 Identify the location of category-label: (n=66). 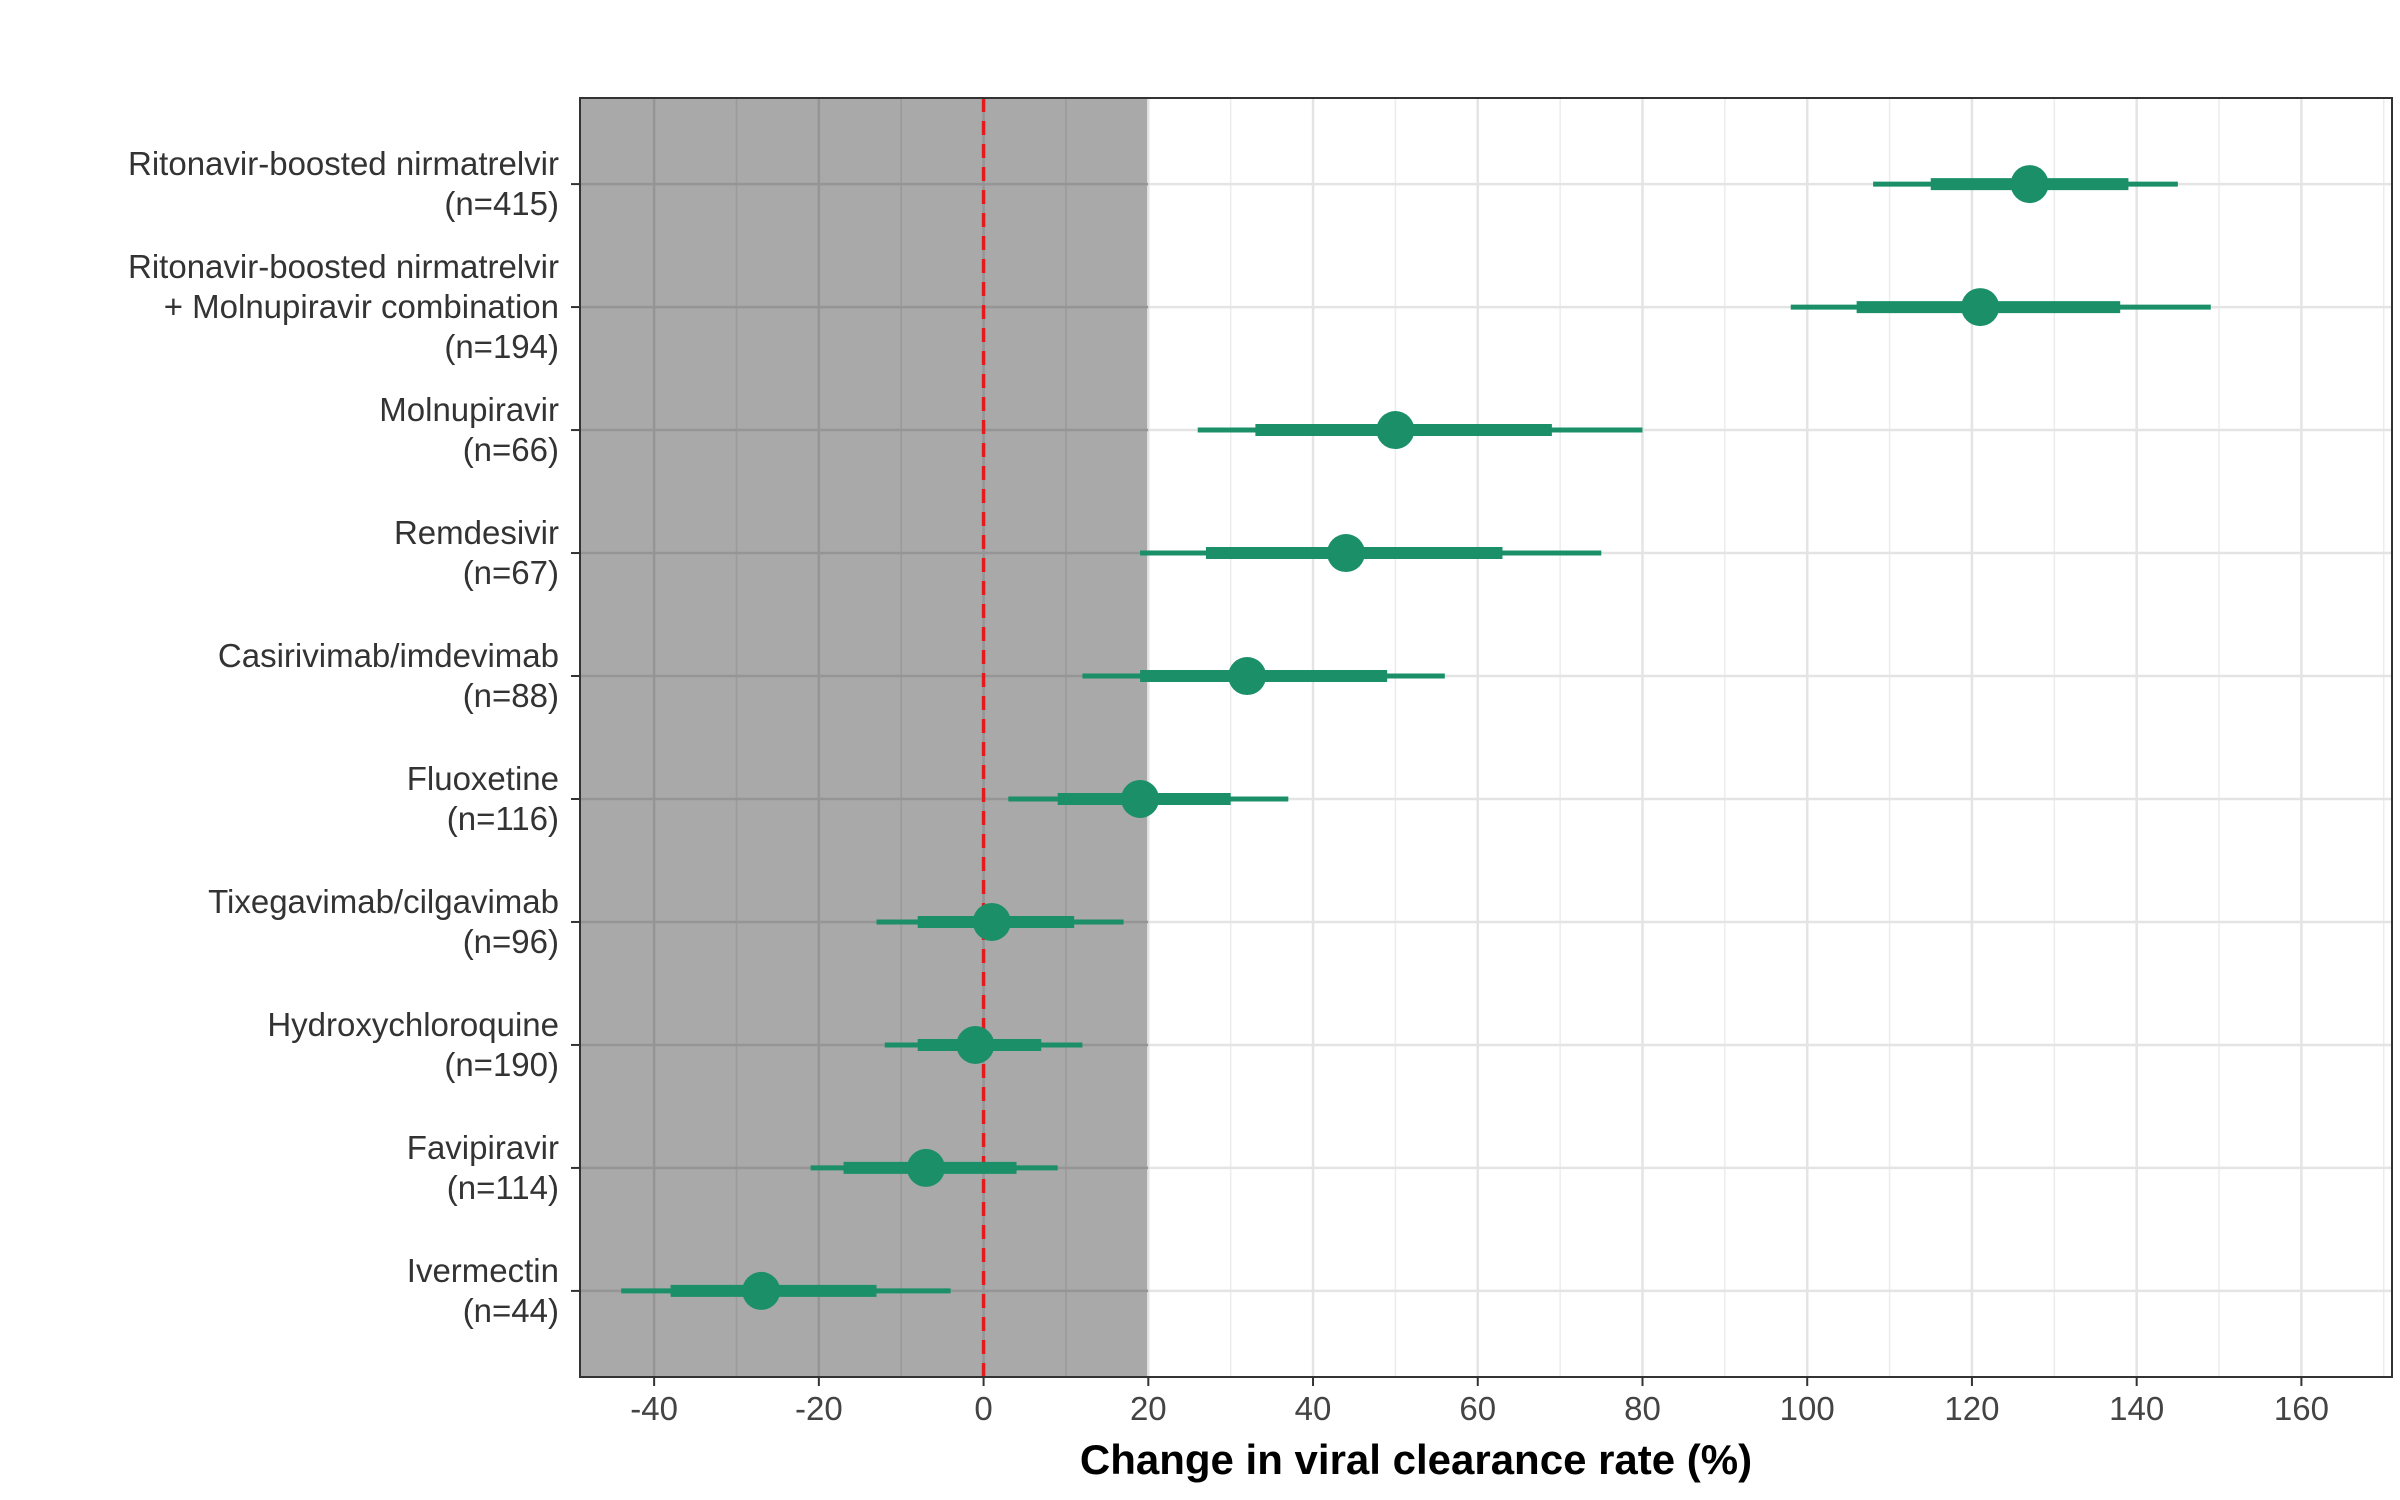
(511, 449).